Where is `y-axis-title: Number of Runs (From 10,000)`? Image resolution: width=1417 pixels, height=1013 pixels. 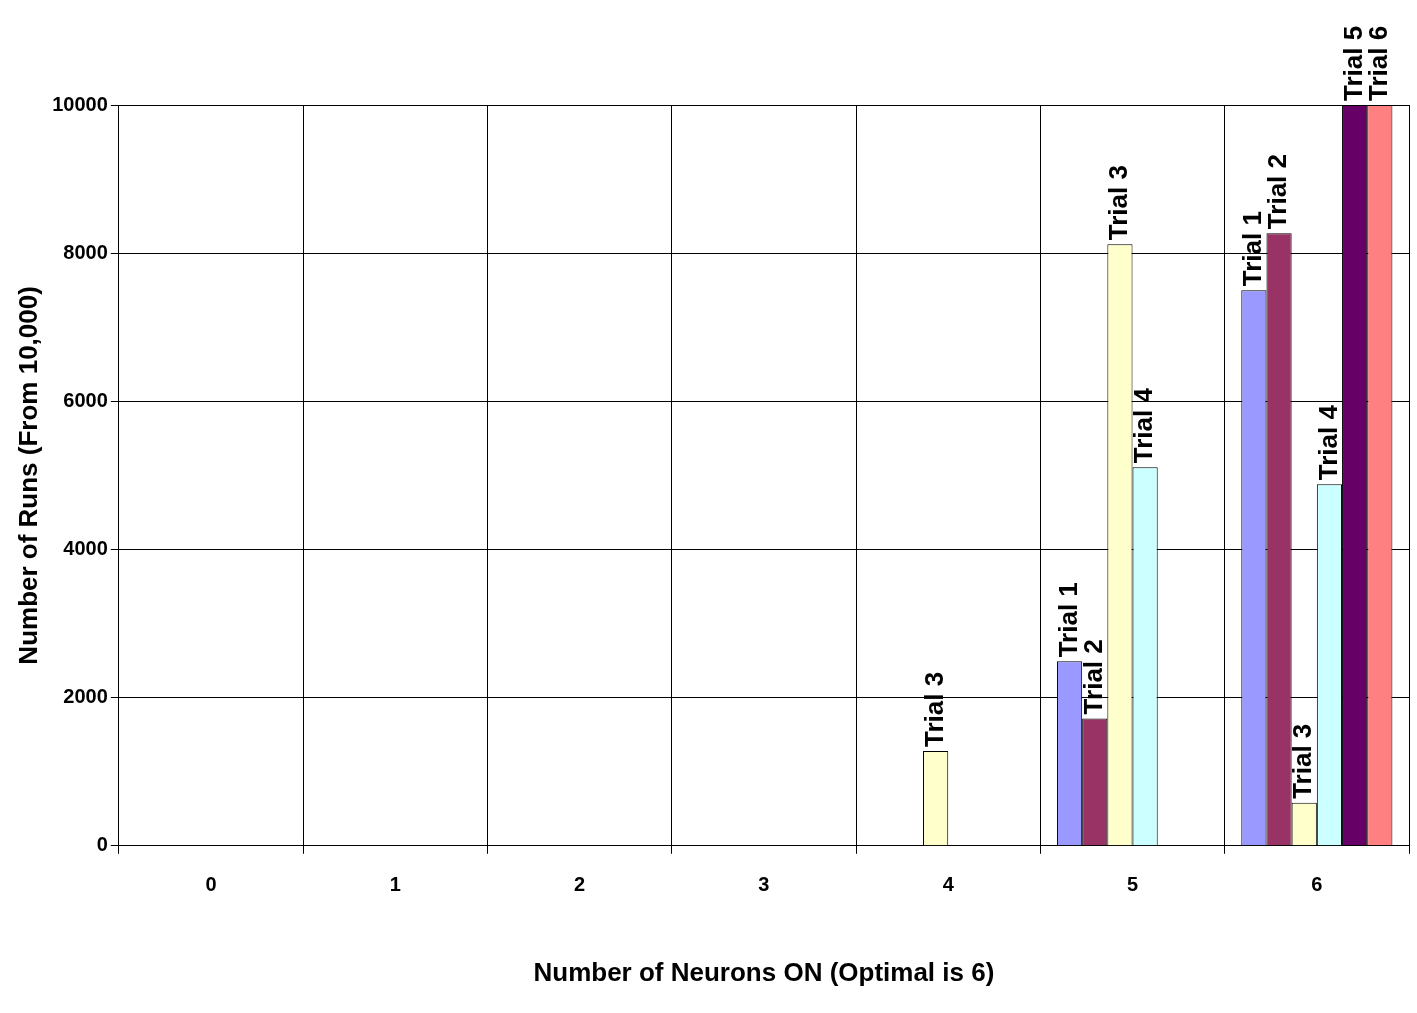 y-axis-title: Number of Runs (From 10,000) is located at coordinates (27, 475).